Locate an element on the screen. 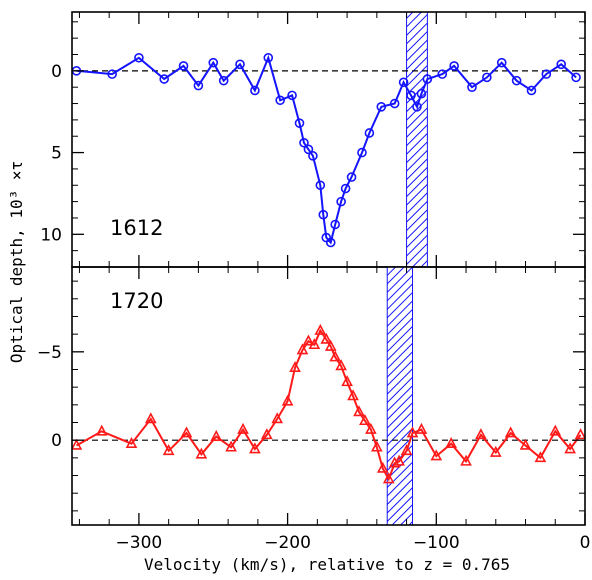  x-axis-label: Velocity (km/s), relative to z = 0.765 is located at coordinates (327, 564).